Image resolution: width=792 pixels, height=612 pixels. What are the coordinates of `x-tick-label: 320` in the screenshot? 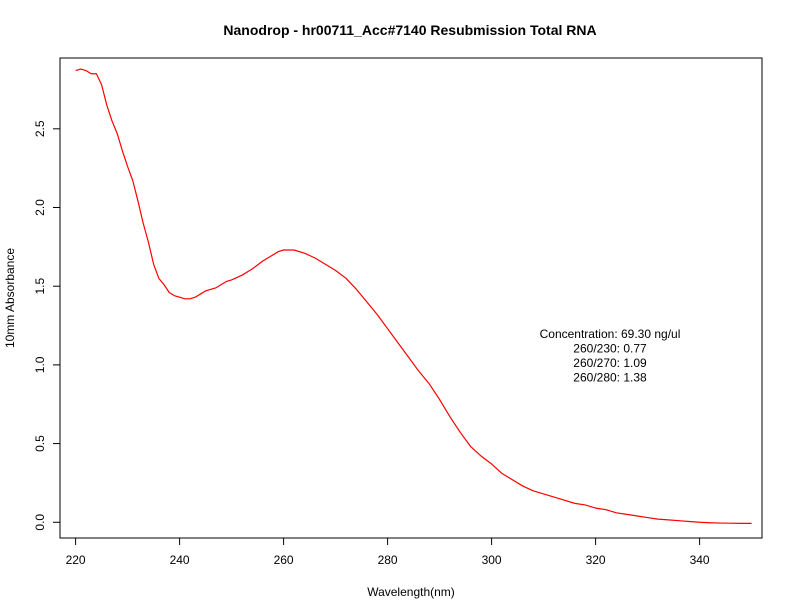 It's located at (596, 560).